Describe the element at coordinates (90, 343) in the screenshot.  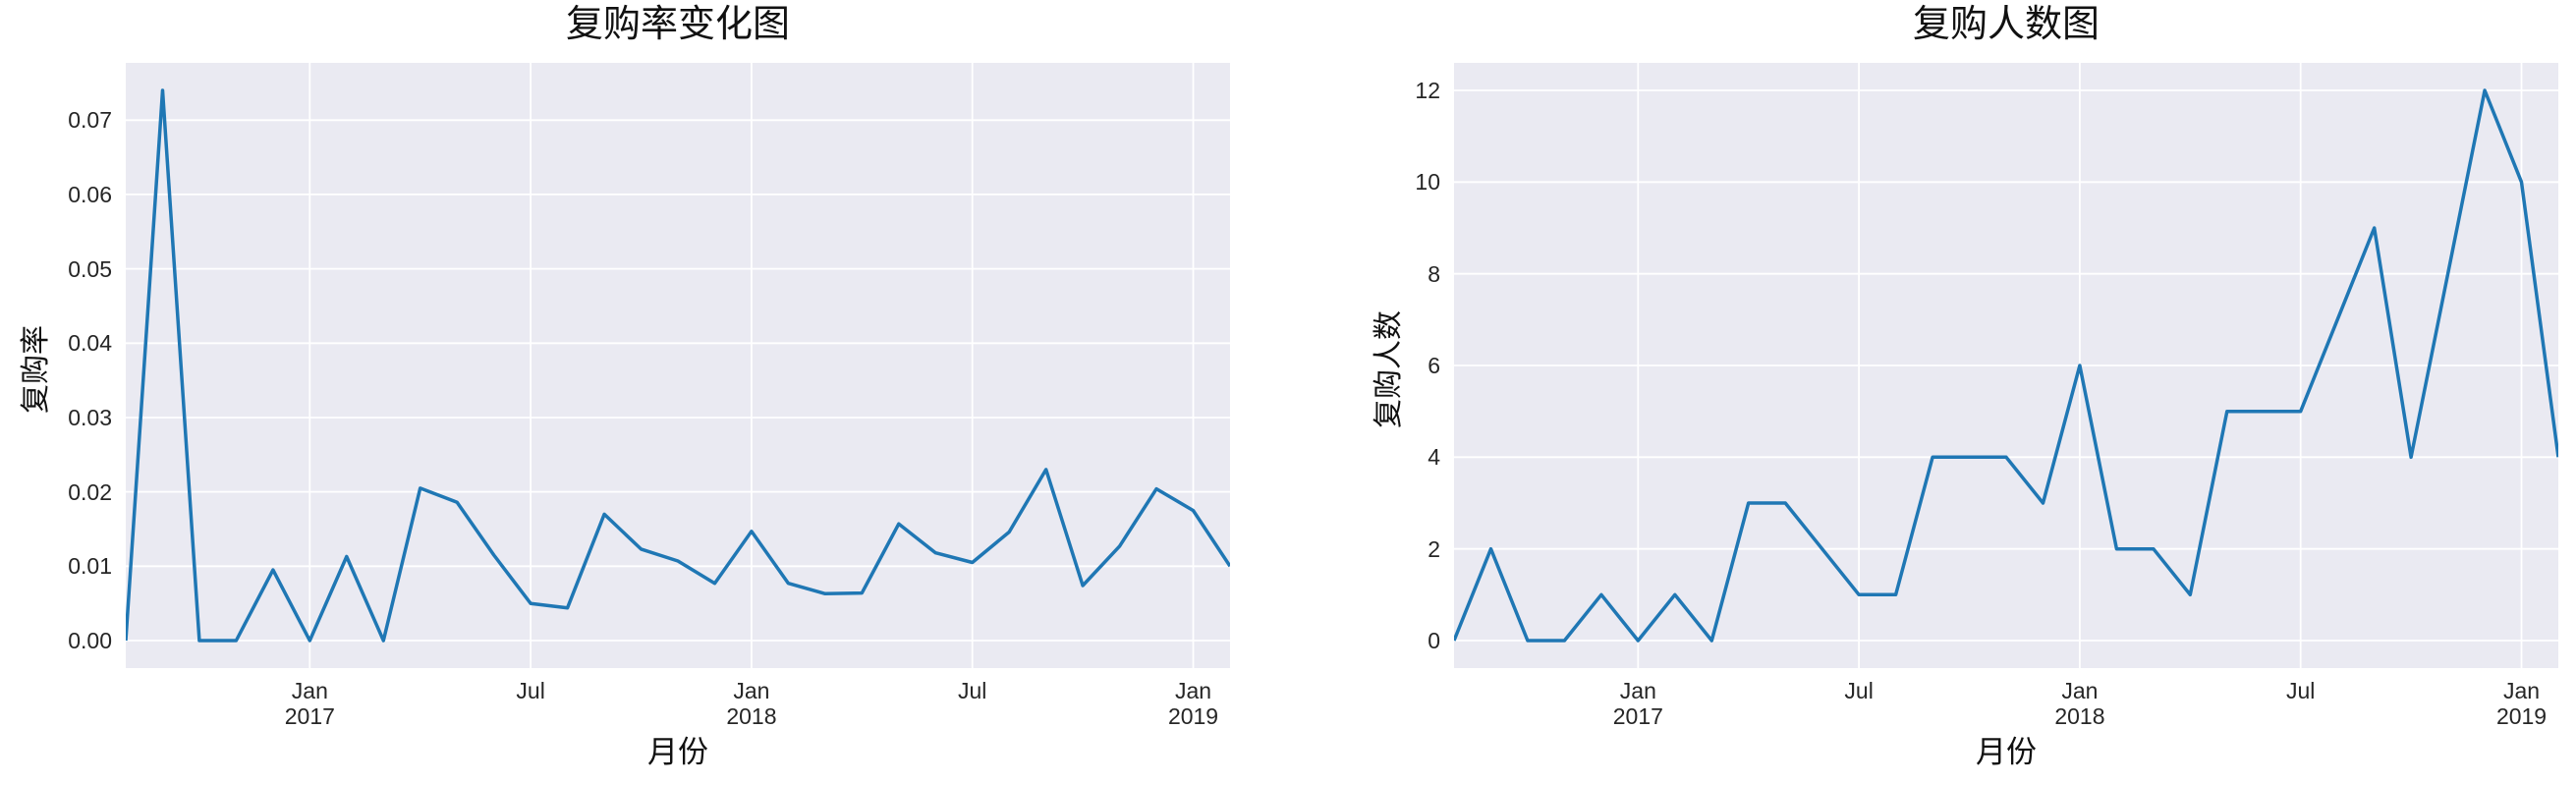
I see `y-tick-label: 0.04` at that location.